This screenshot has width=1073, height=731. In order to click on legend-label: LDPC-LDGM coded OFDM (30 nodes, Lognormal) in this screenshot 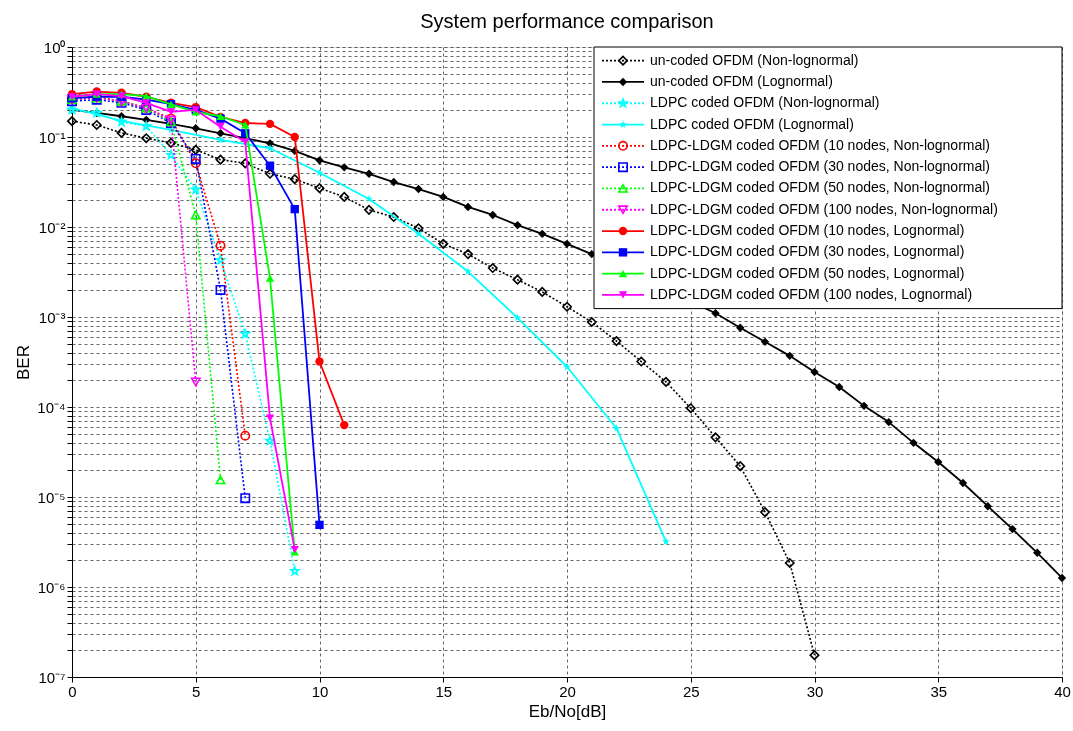, I will do `click(807, 251)`.